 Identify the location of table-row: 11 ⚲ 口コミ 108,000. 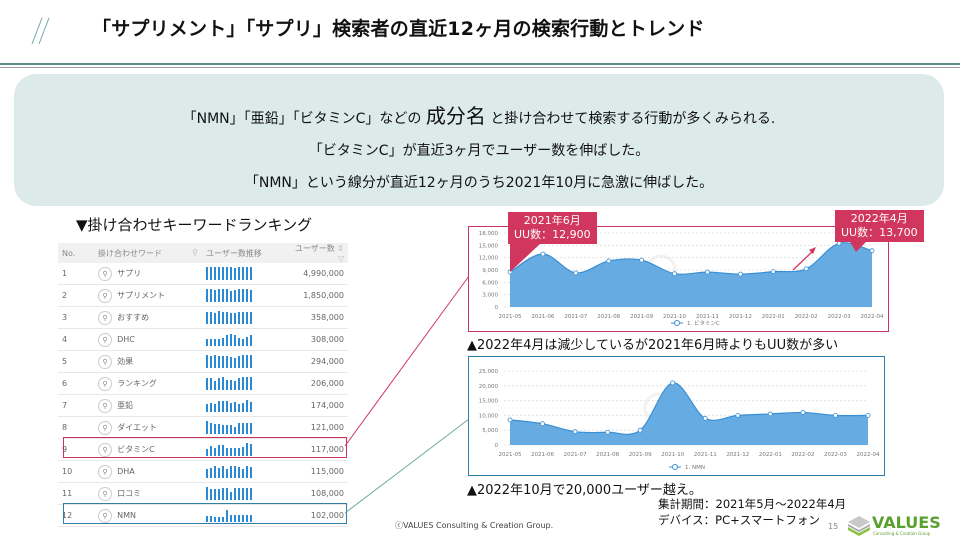
(203, 493).